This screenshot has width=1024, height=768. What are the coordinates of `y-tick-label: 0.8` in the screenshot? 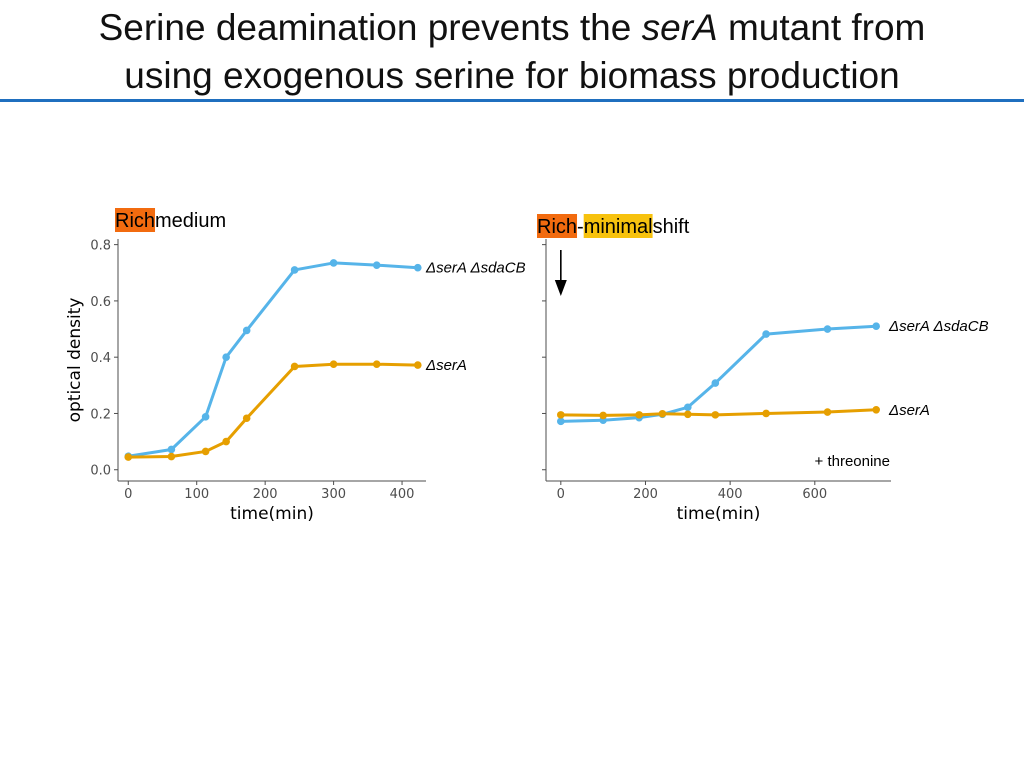 It's located at (100, 246).